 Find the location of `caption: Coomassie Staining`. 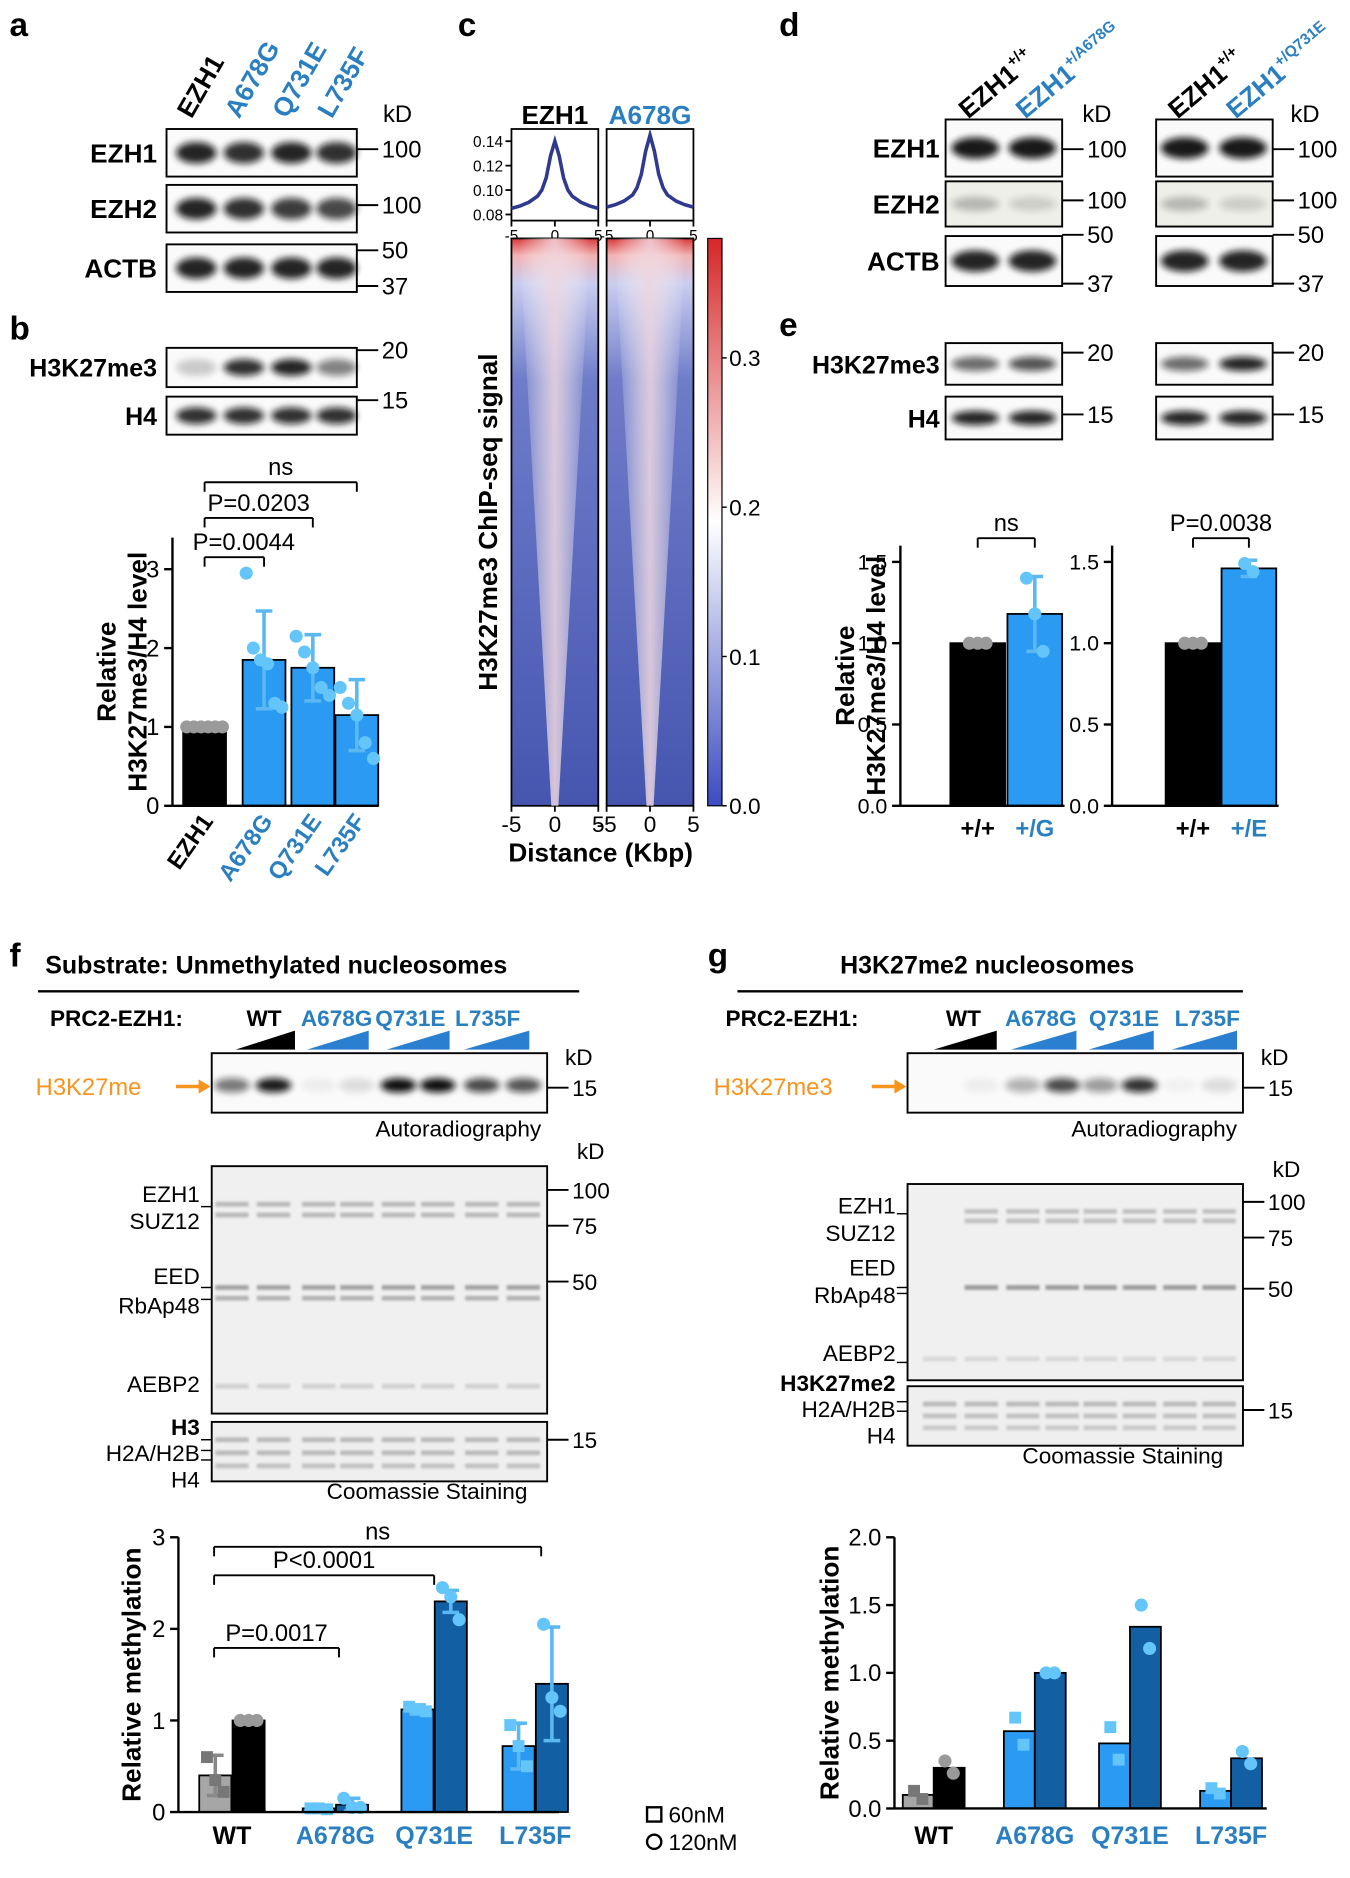

caption: Coomassie Staining is located at coordinates (1122, 1456).